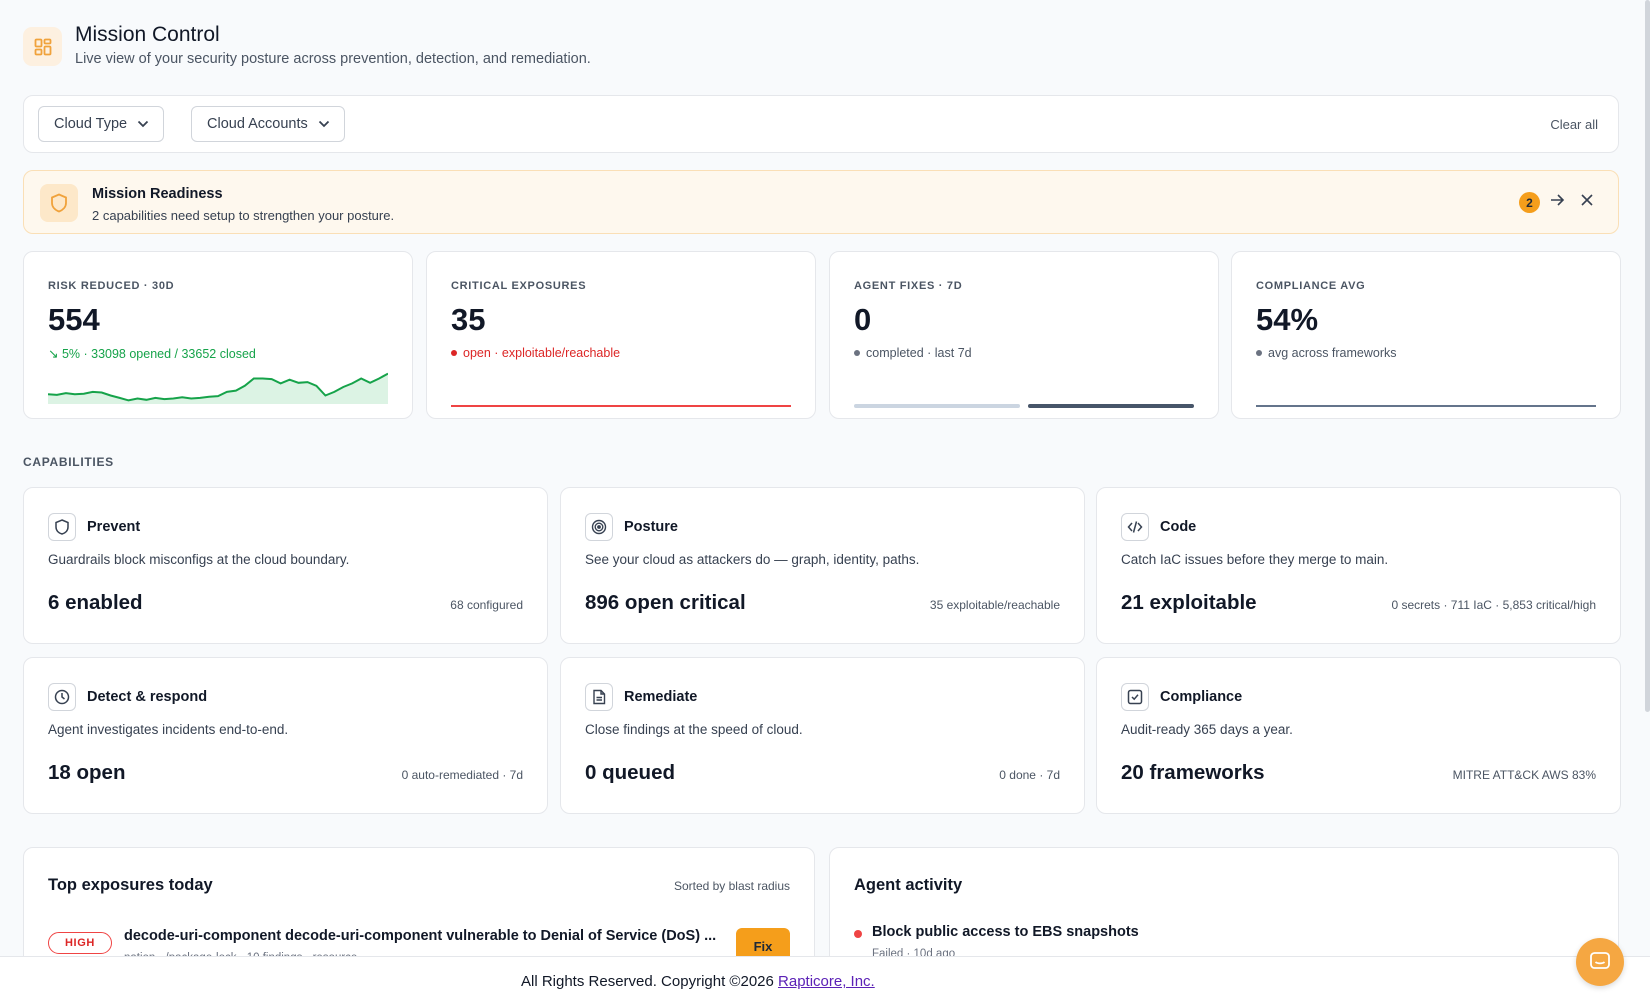 The height and width of the screenshot is (1006, 1650). Describe the element at coordinates (1426, 335) in the screenshot. I see `kpi-card-compliance-avg: COMPLIANCE AVG 54% avg across frameworks` at that location.